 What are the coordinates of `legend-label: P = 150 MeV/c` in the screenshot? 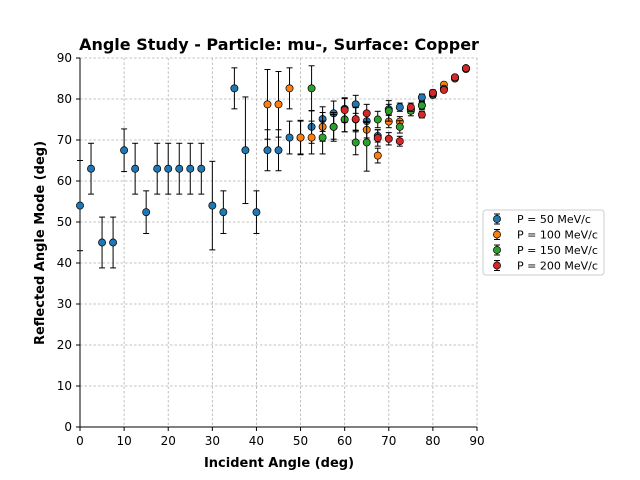 It's located at (557, 250).